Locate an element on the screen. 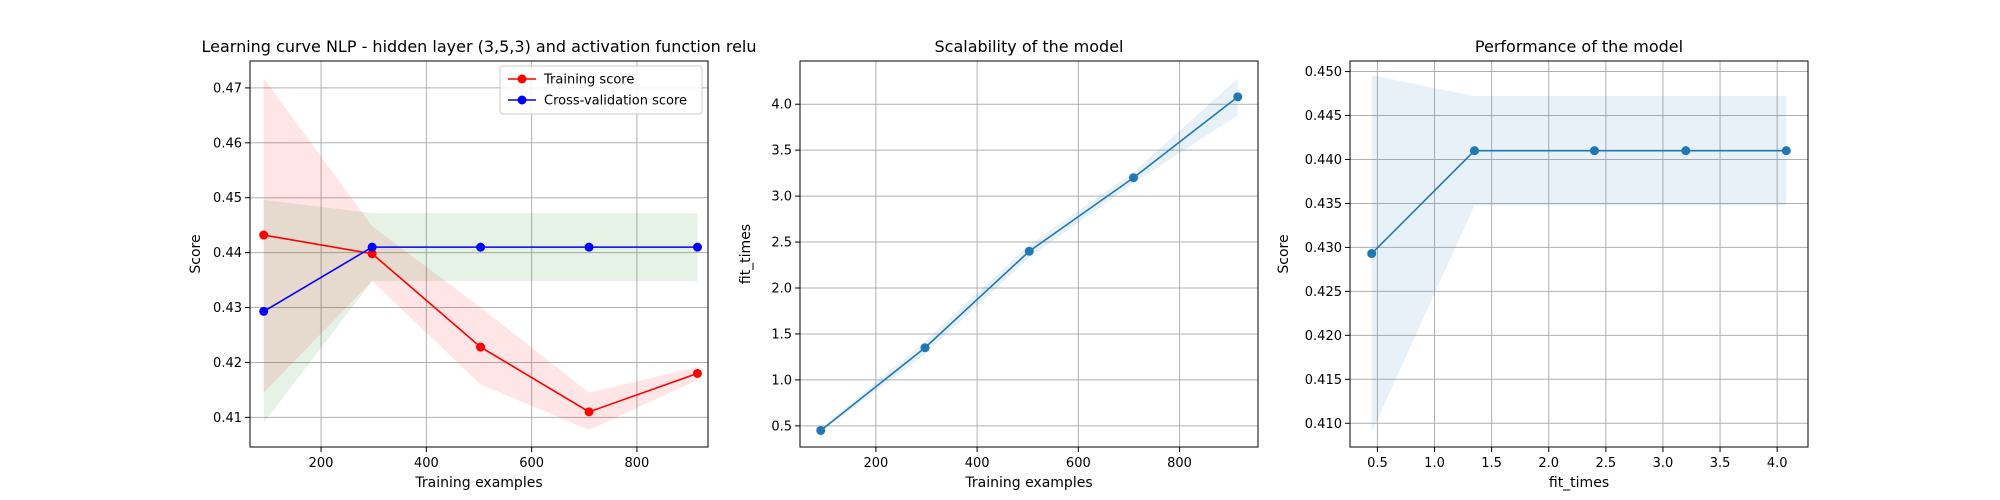 This screenshot has height=500, width=2000. x-tick-label: 0.5 is located at coordinates (1377, 463).